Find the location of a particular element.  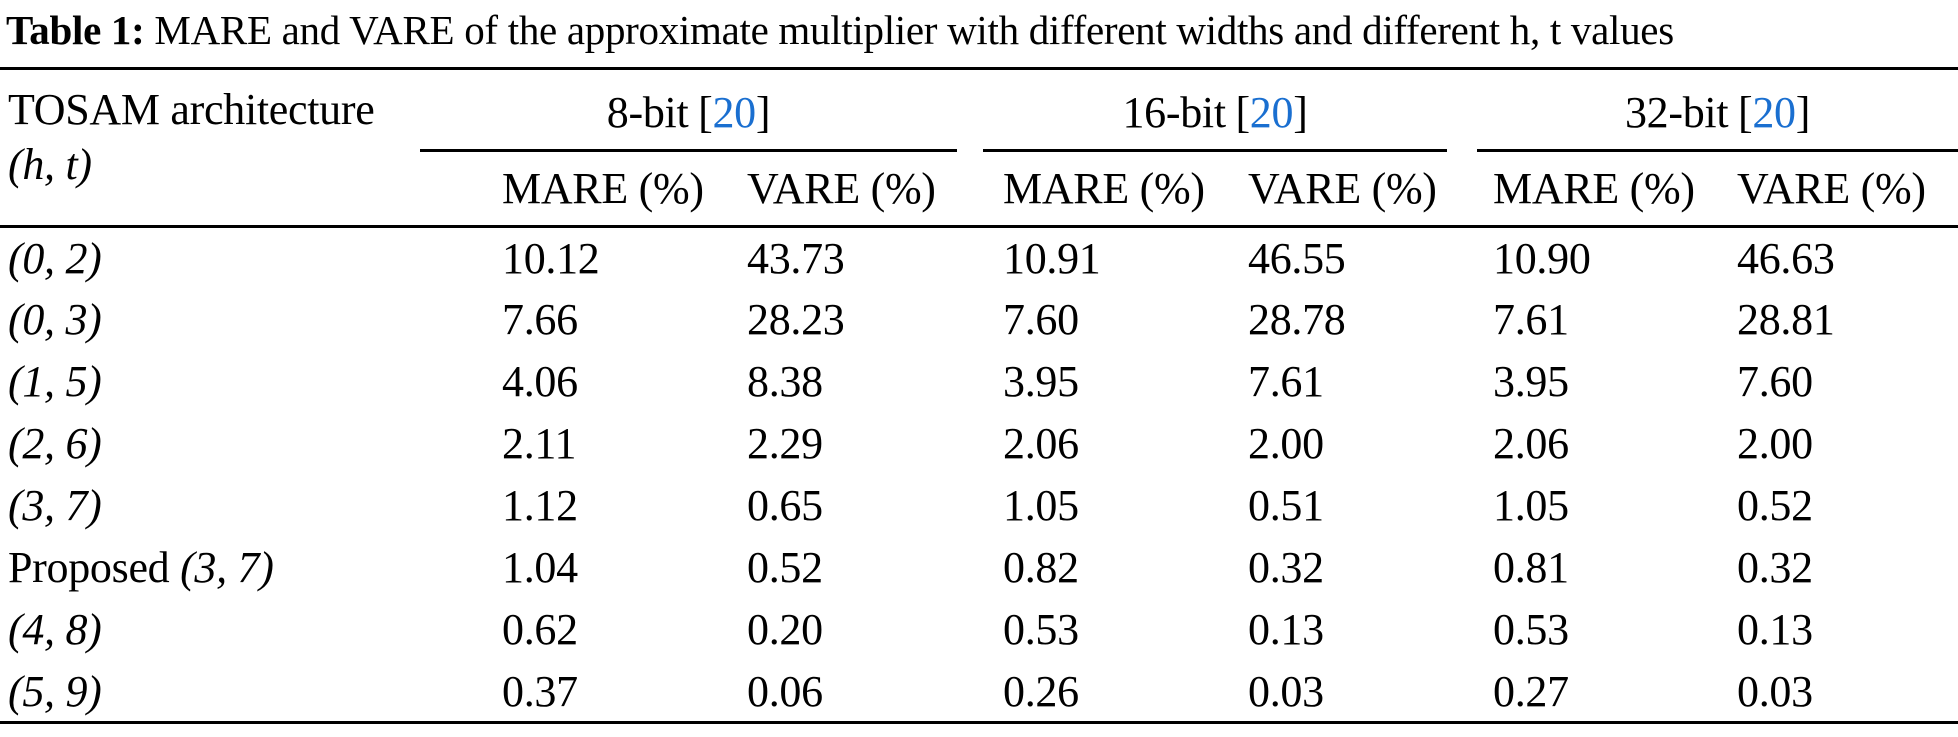

cell-value: 43.73 is located at coordinates (796, 258).